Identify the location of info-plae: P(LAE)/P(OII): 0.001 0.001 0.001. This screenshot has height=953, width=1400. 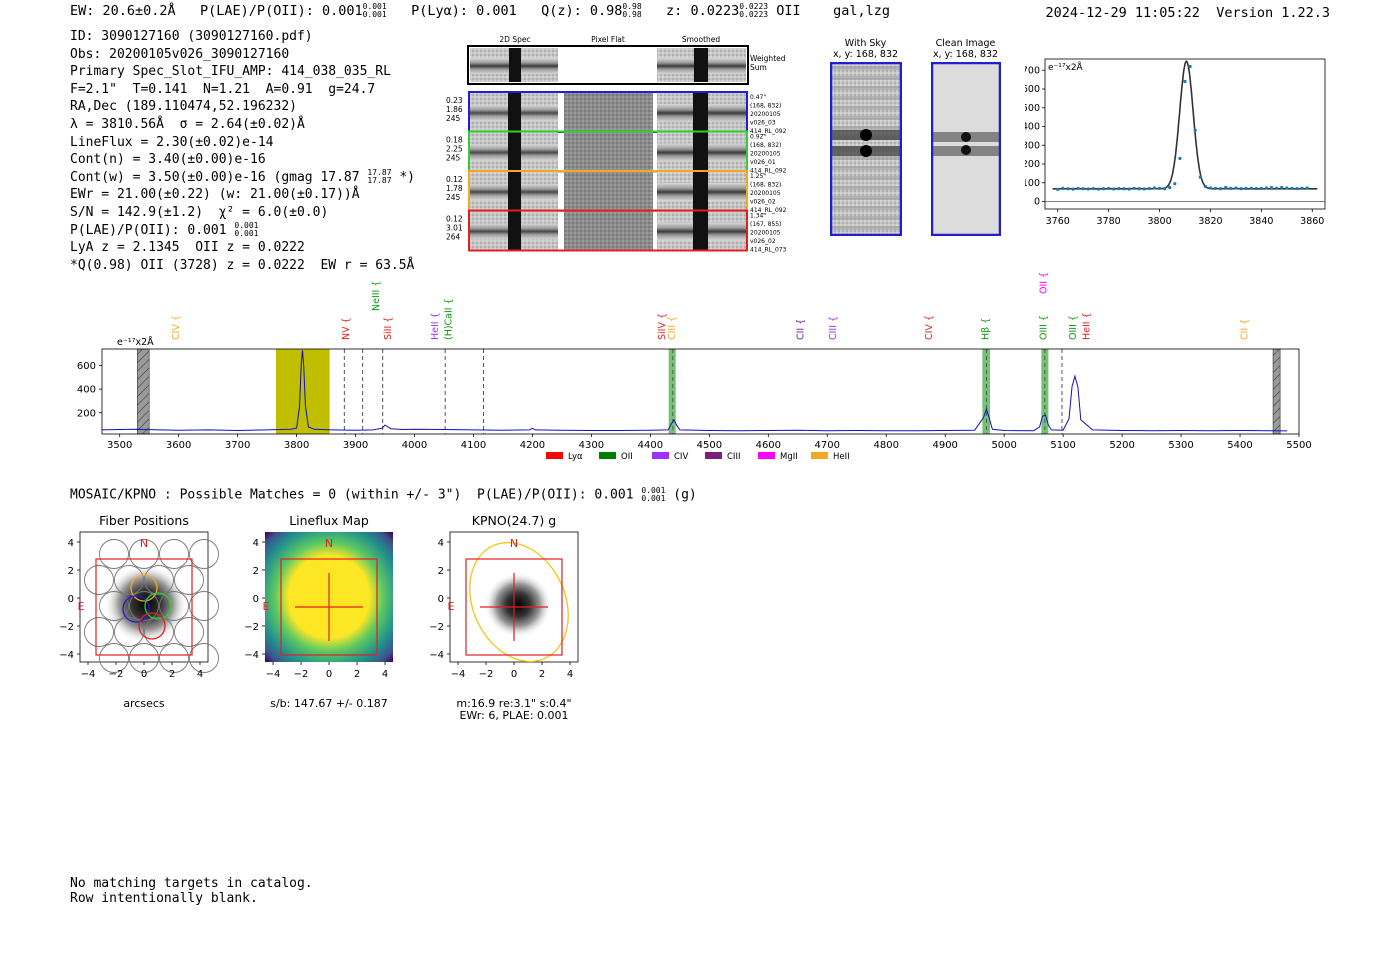
(164, 230).